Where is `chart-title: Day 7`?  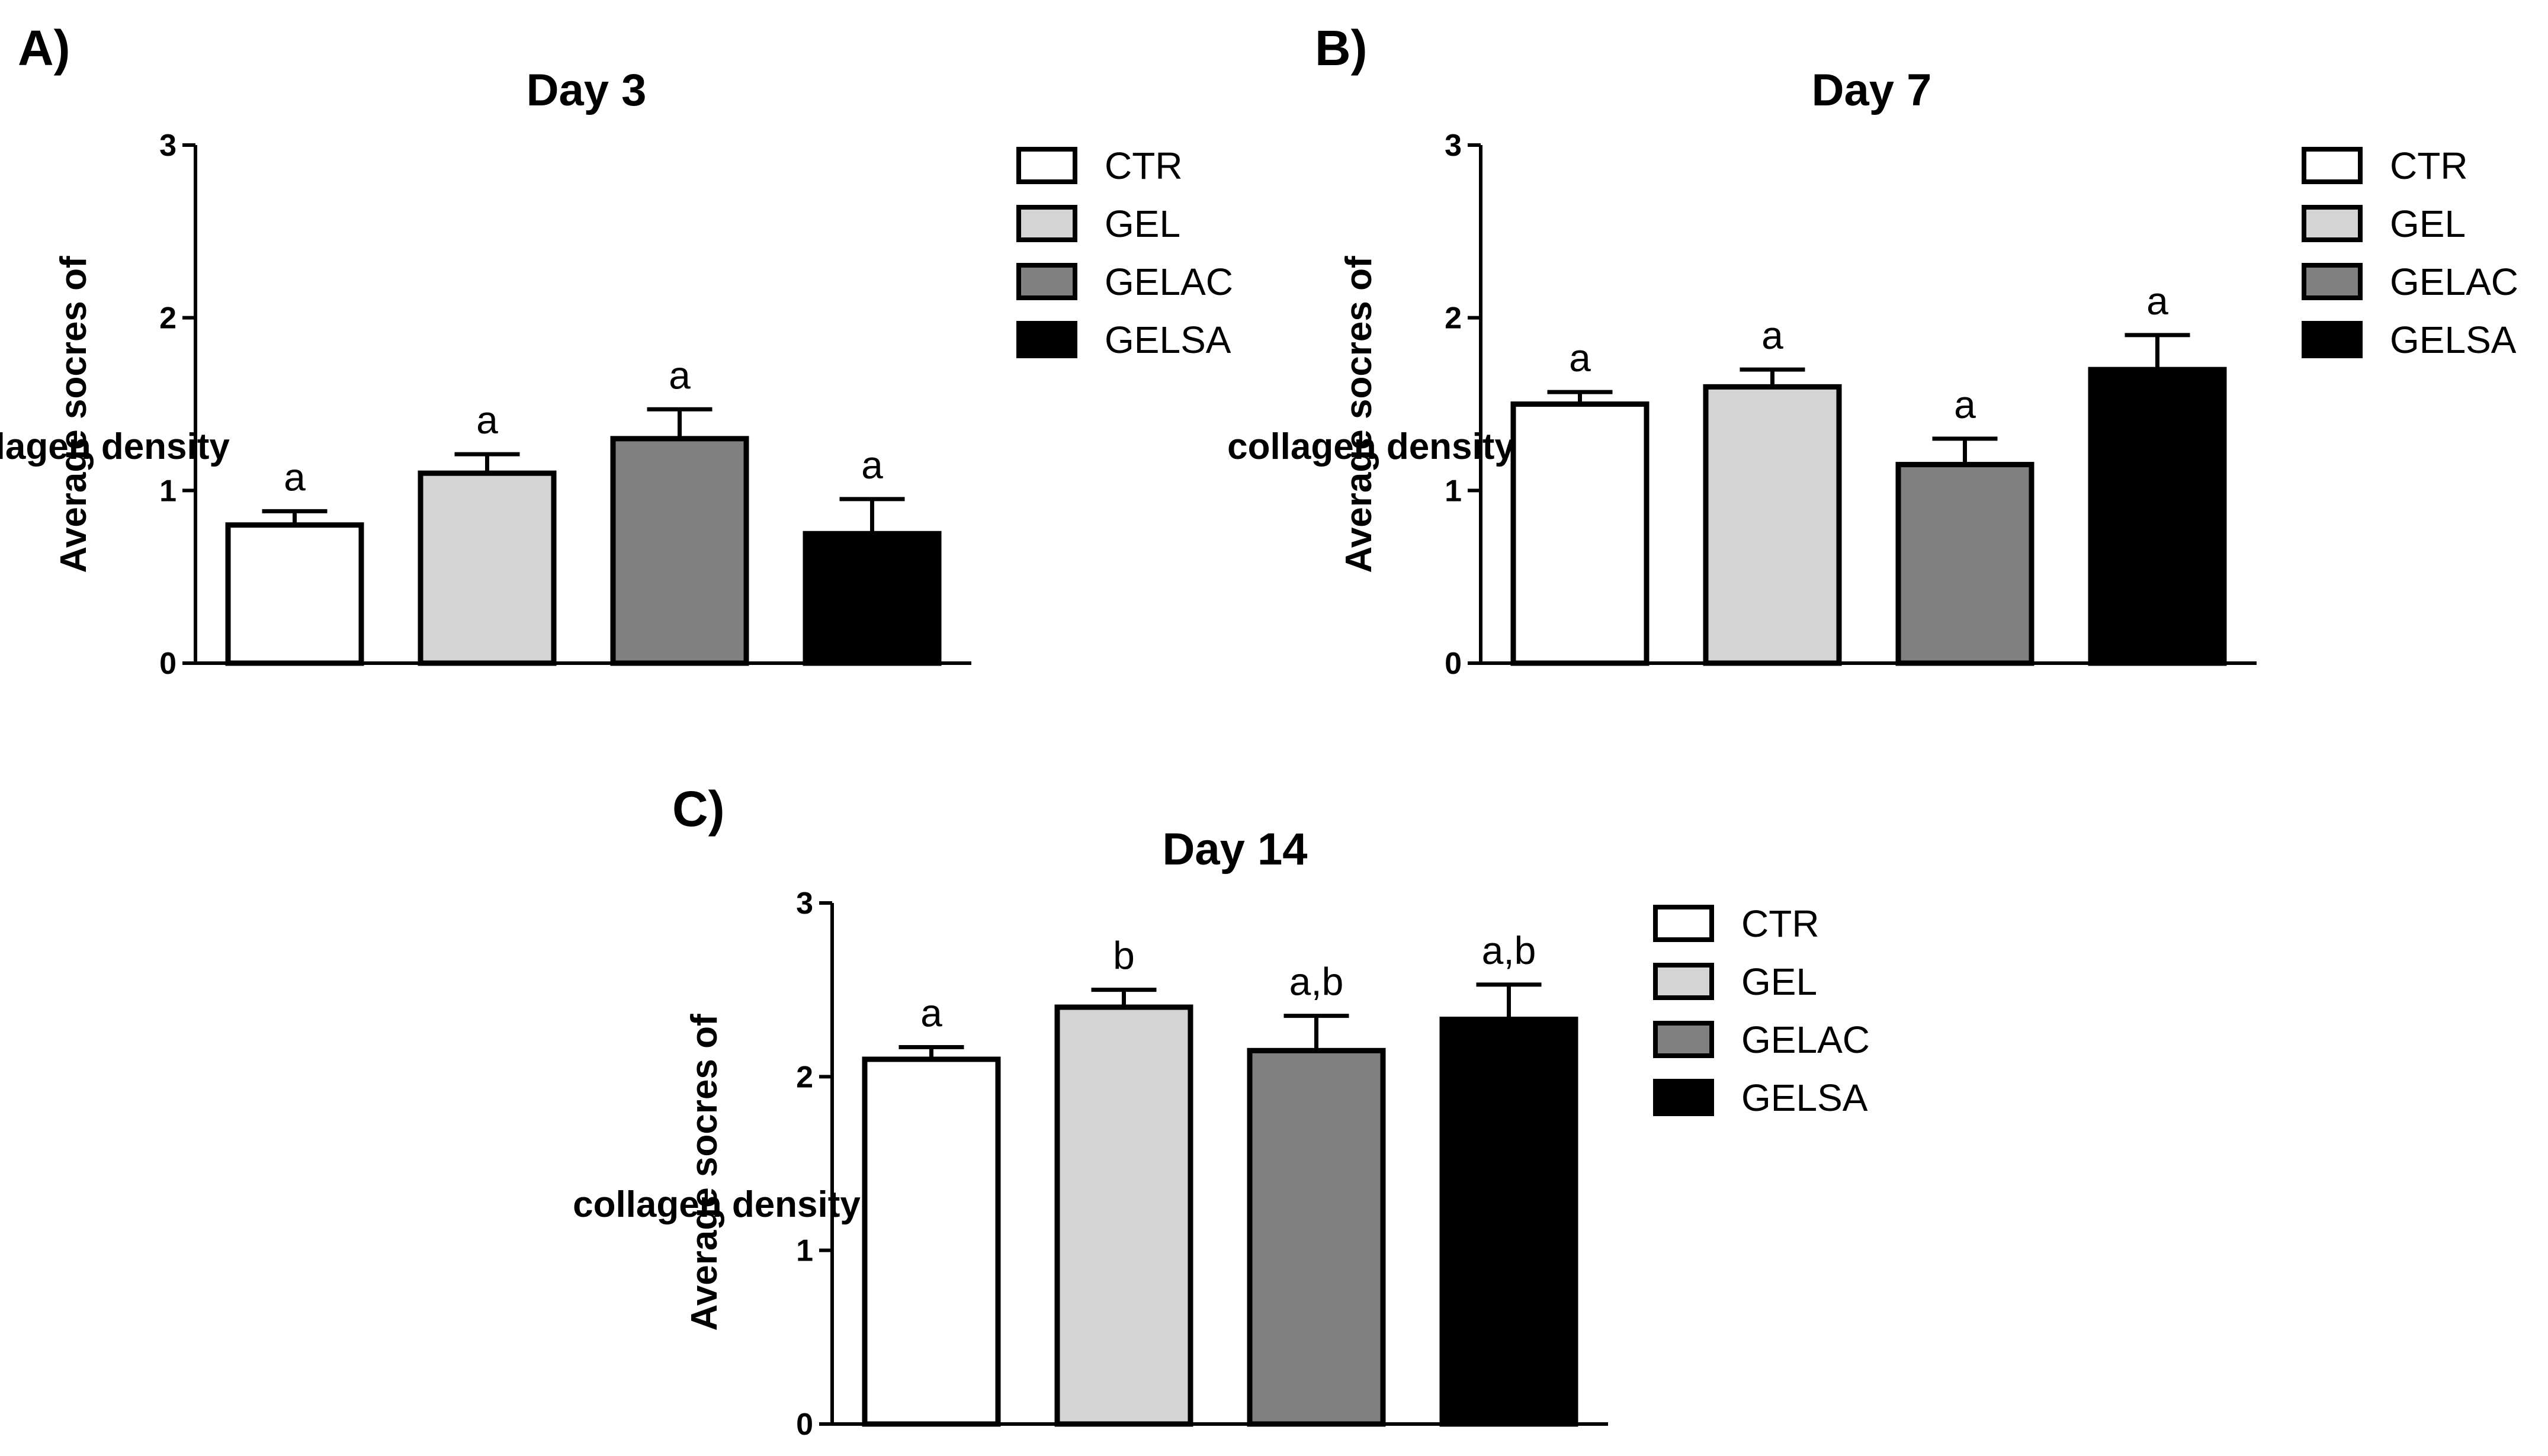 chart-title: Day 7 is located at coordinates (1872, 90).